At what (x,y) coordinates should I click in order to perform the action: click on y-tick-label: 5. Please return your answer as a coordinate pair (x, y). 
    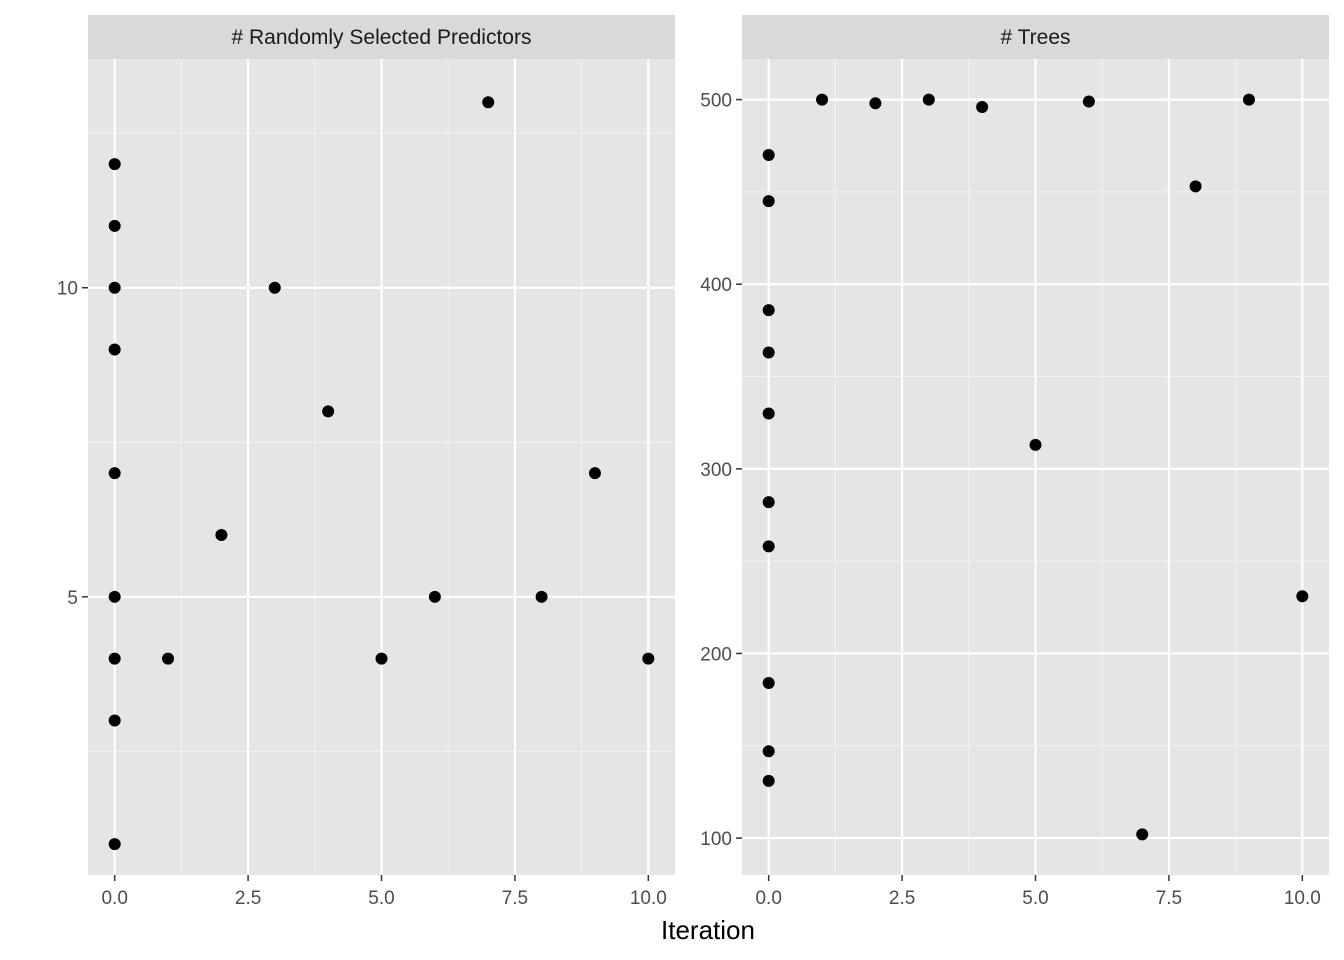
    Looking at the image, I should click on (72, 598).